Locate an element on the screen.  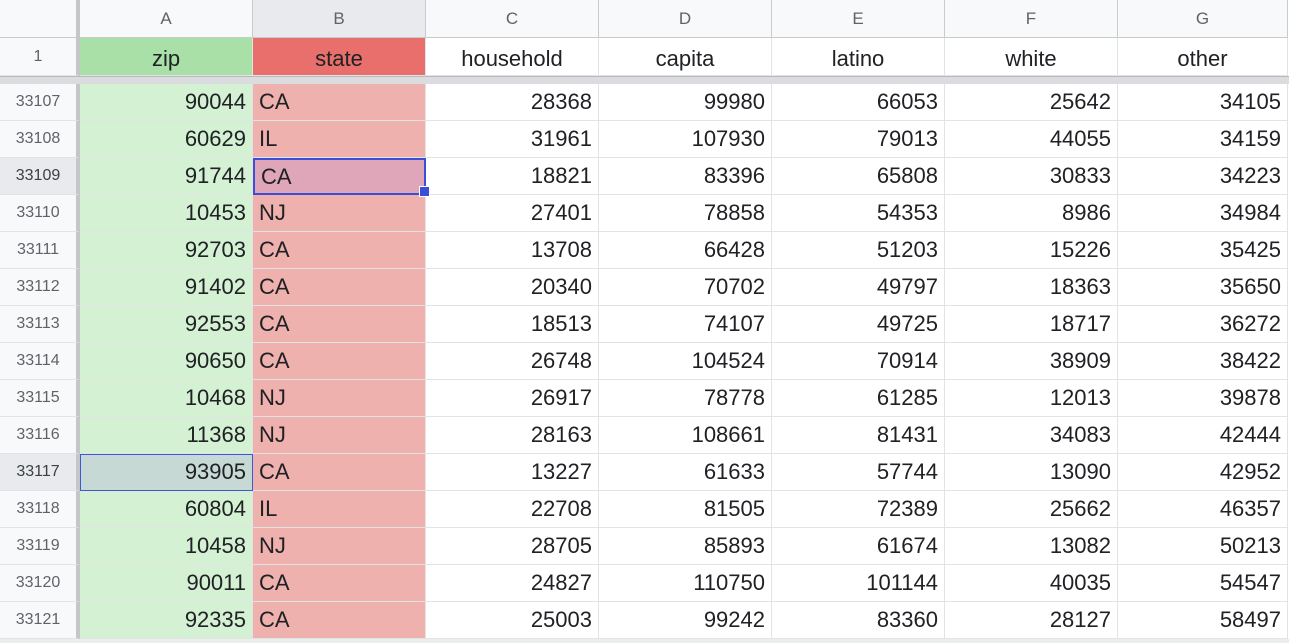
cell-zip: 92335 is located at coordinates (166, 620).